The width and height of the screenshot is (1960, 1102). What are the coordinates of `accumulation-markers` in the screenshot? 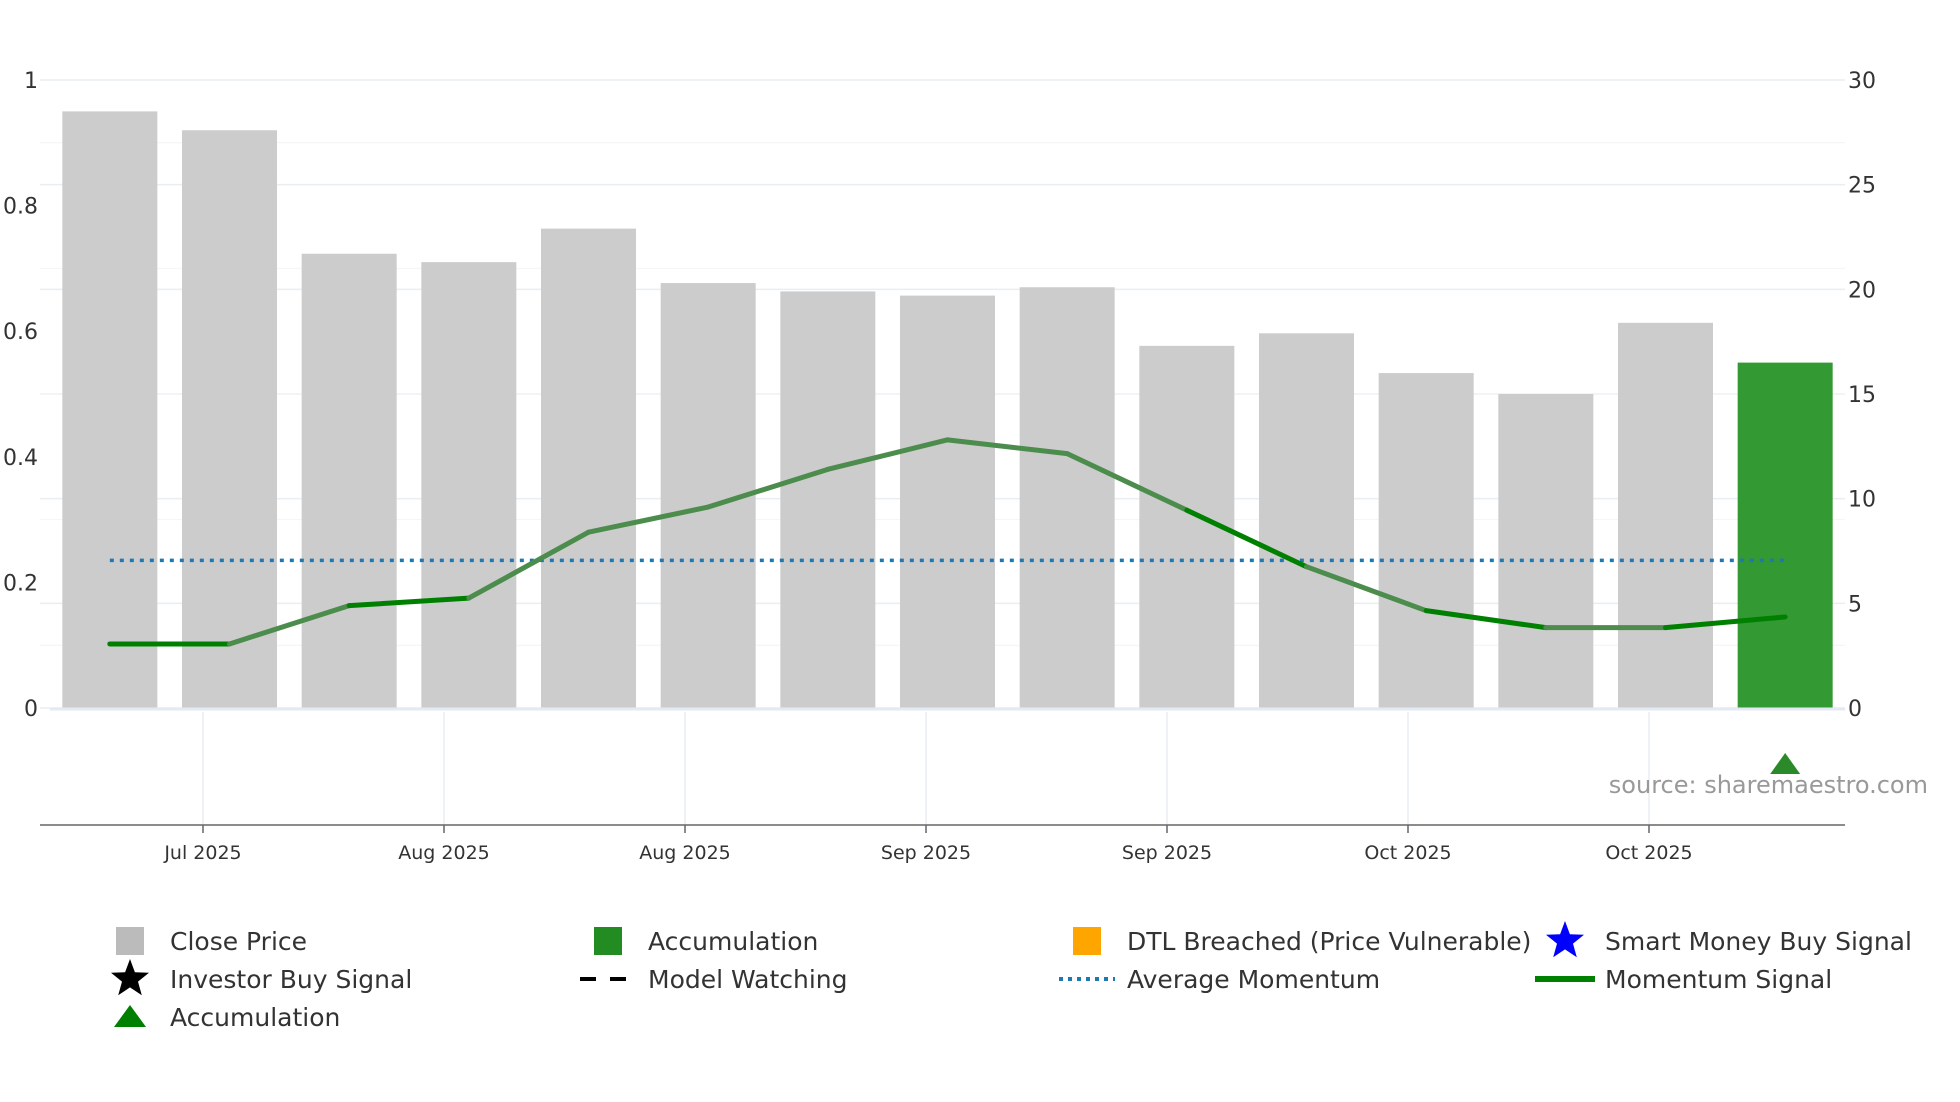 It's located at (1785, 763).